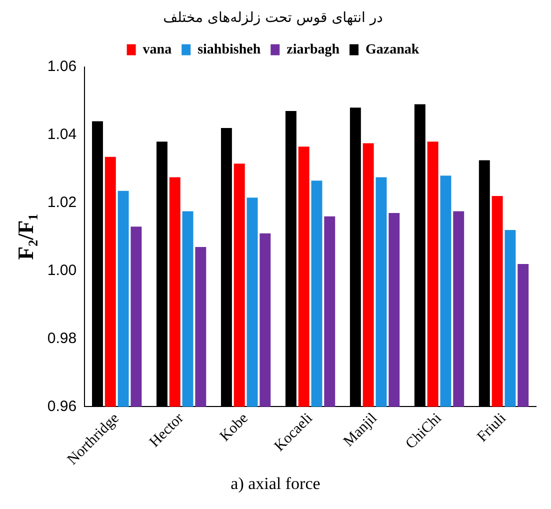 This screenshot has width=551, height=509. I want to click on y-tick-label: 1.02, so click(62, 202).